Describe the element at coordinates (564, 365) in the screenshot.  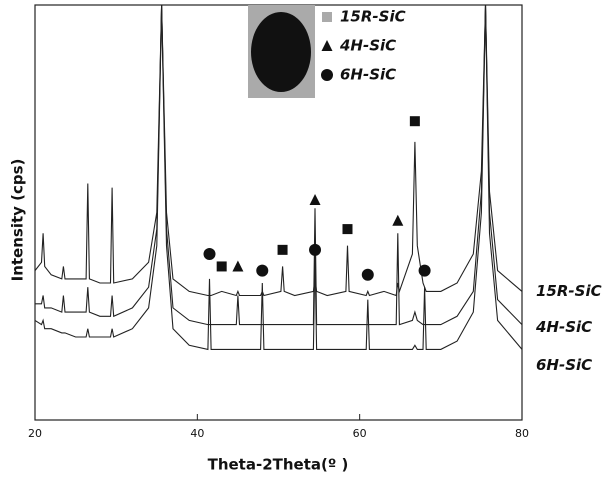
I see `series-label: 6H-SiC` at that location.